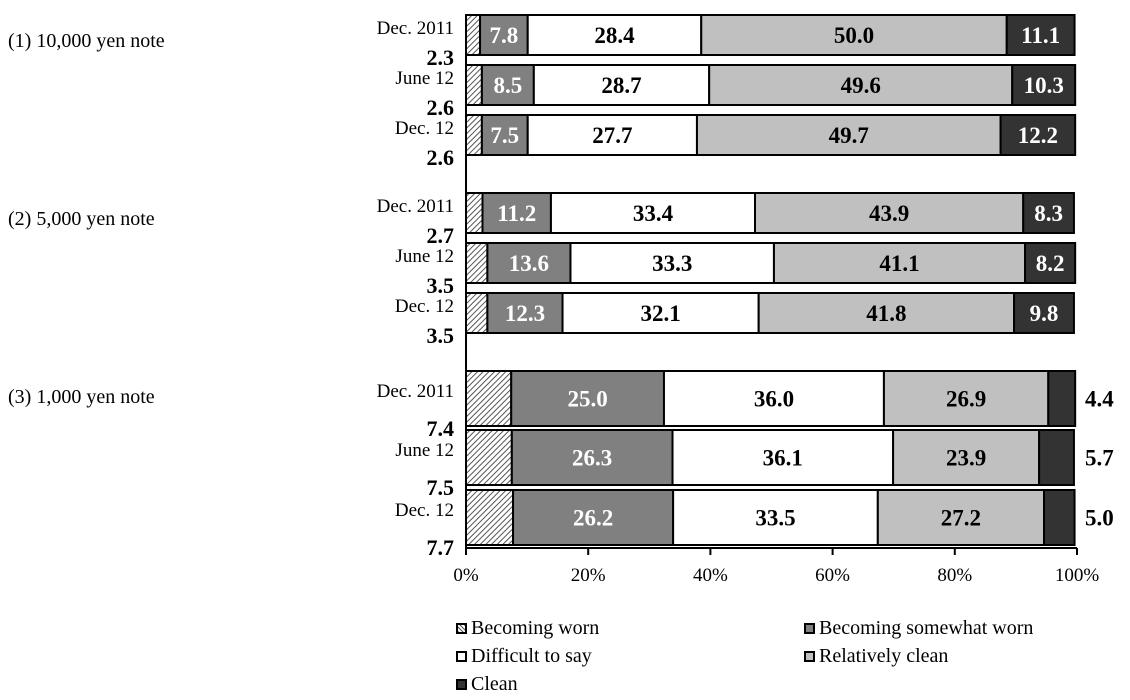 Image resolution: width=1130 pixels, height=700 pixels. What do you see at coordinates (653, 213) in the screenshot?
I see `value-label-difficult-to-say: 33.4` at bounding box center [653, 213].